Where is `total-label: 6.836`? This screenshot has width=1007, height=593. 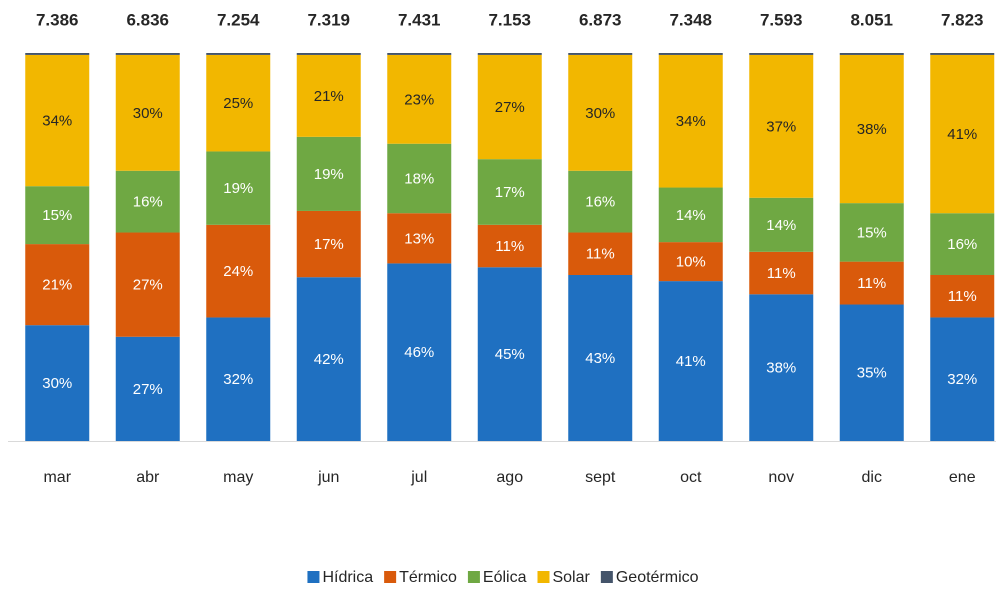 total-label: 6.836 is located at coordinates (147, 19).